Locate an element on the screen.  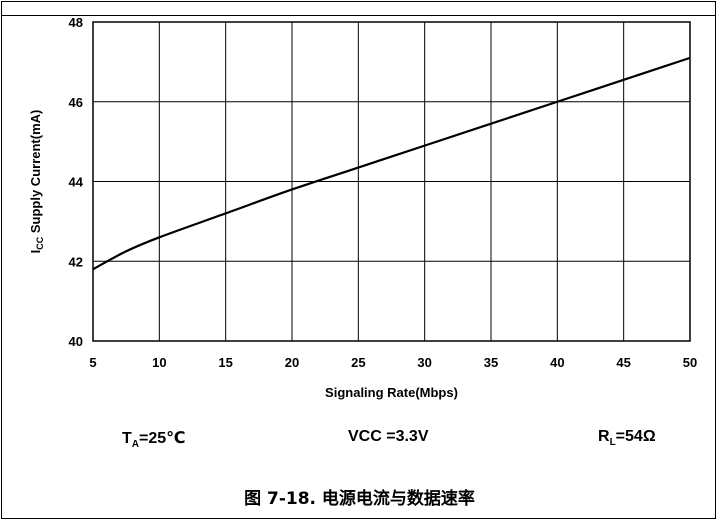
x-tick-label-5: 30 is located at coordinates (424, 362).